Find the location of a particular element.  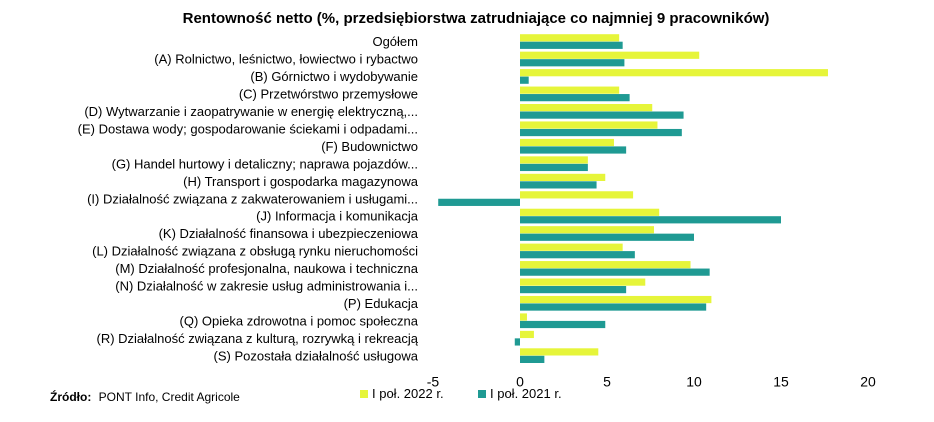

category-label: (J) Informacja i komunikacja is located at coordinates (337, 216).